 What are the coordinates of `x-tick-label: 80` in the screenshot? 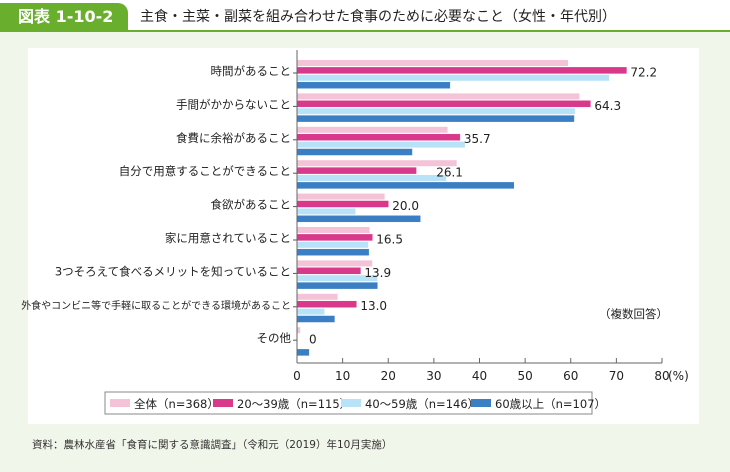 It's located at (661, 376).